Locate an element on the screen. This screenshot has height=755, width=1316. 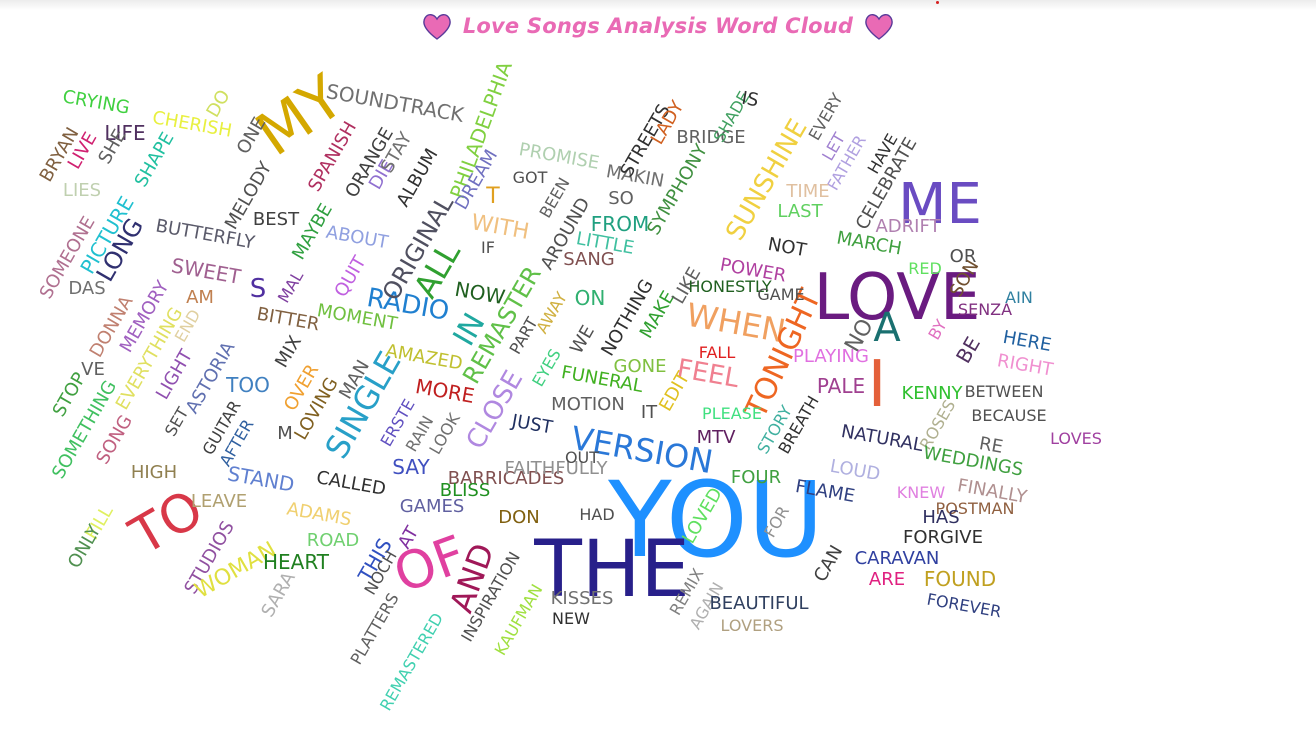
indicator-dot is located at coordinates (937, 2).